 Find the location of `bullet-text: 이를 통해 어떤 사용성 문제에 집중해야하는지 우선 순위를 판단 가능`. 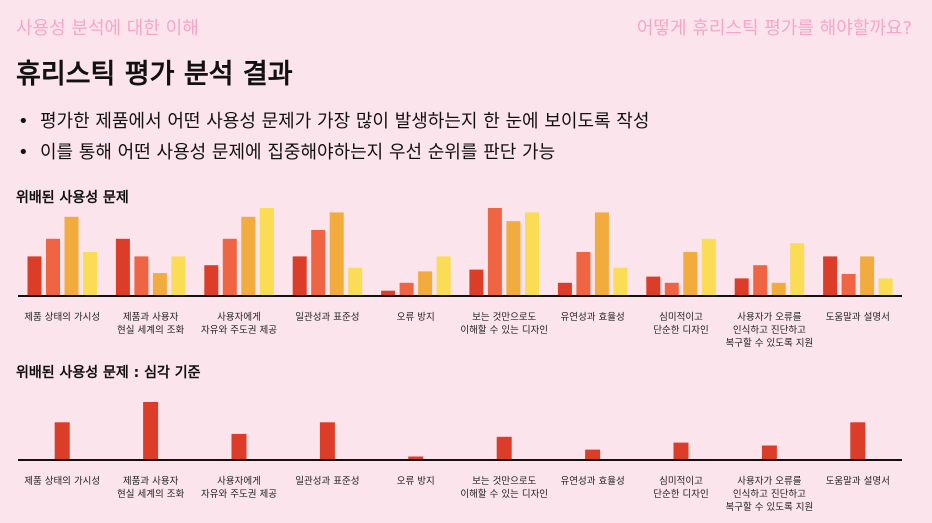

bullet-text: 이를 통해 어떤 사용성 문제에 집중해야하는지 우선 순위를 판단 가능 is located at coordinates (298, 152).